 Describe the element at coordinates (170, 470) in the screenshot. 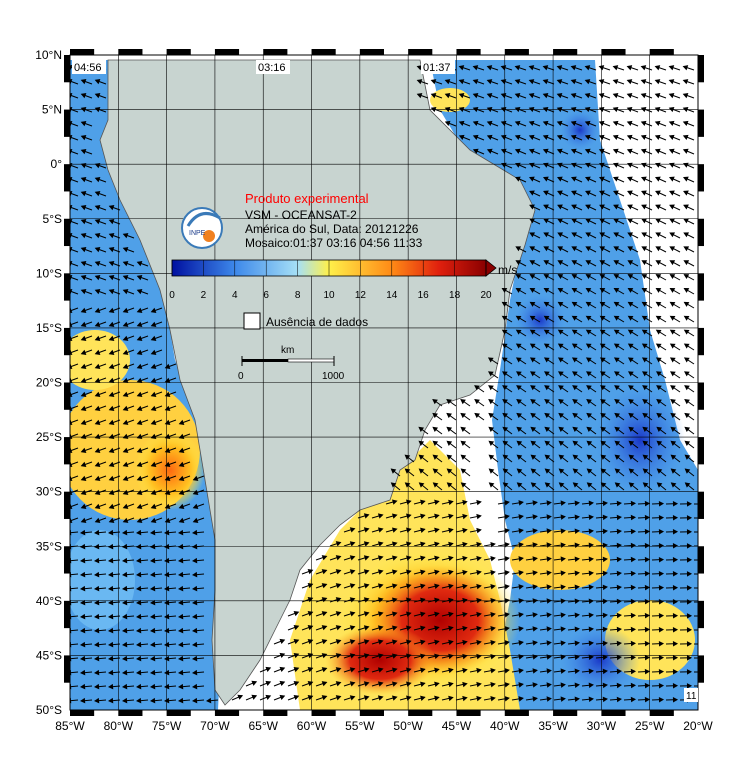

I see `pacific-hot-patch` at that location.